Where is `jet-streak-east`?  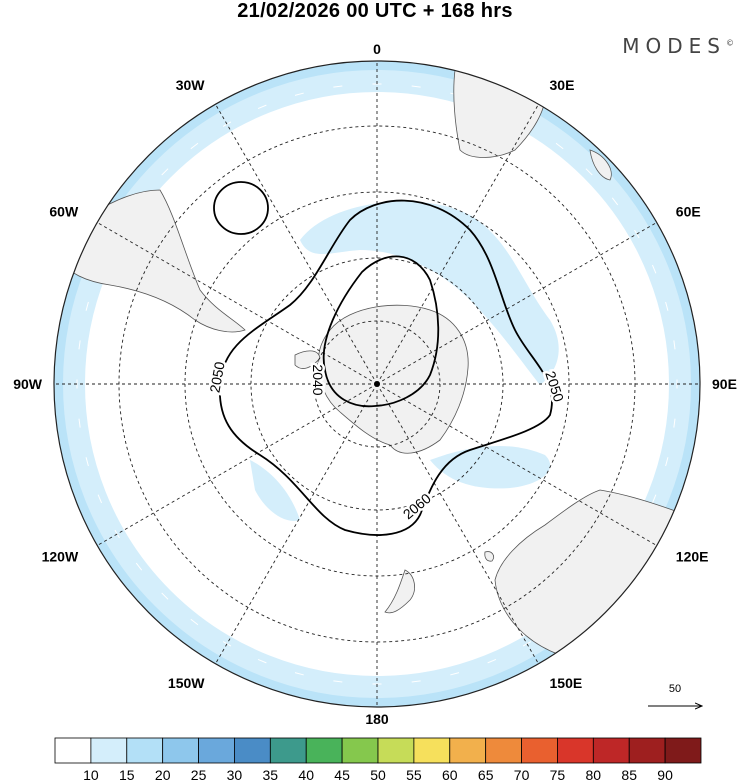 jet-streak-east is located at coordinates (490, 467).